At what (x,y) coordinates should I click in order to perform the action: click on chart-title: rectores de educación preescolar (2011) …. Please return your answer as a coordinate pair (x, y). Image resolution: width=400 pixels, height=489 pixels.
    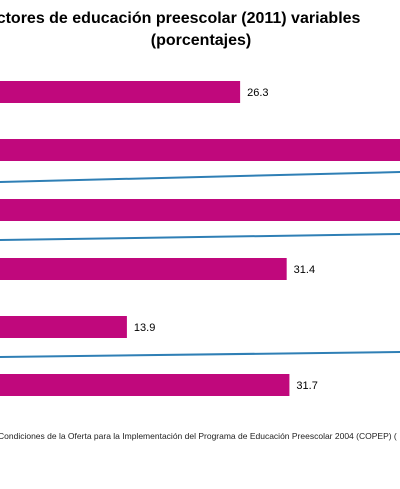
    Looking at the image, I should click on (200, 30).